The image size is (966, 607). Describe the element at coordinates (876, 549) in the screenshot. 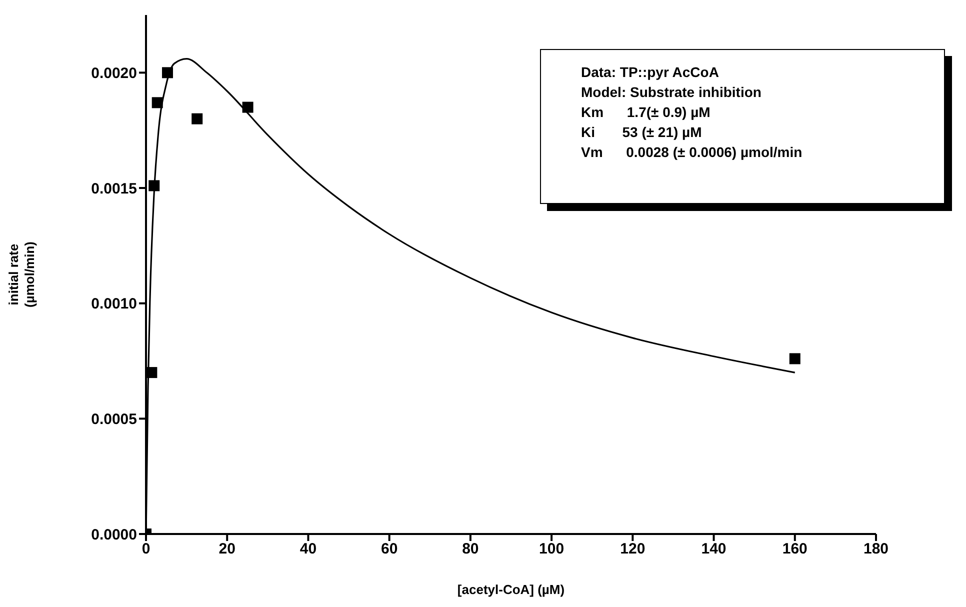

I see `x-tick-label: 180` at that location.